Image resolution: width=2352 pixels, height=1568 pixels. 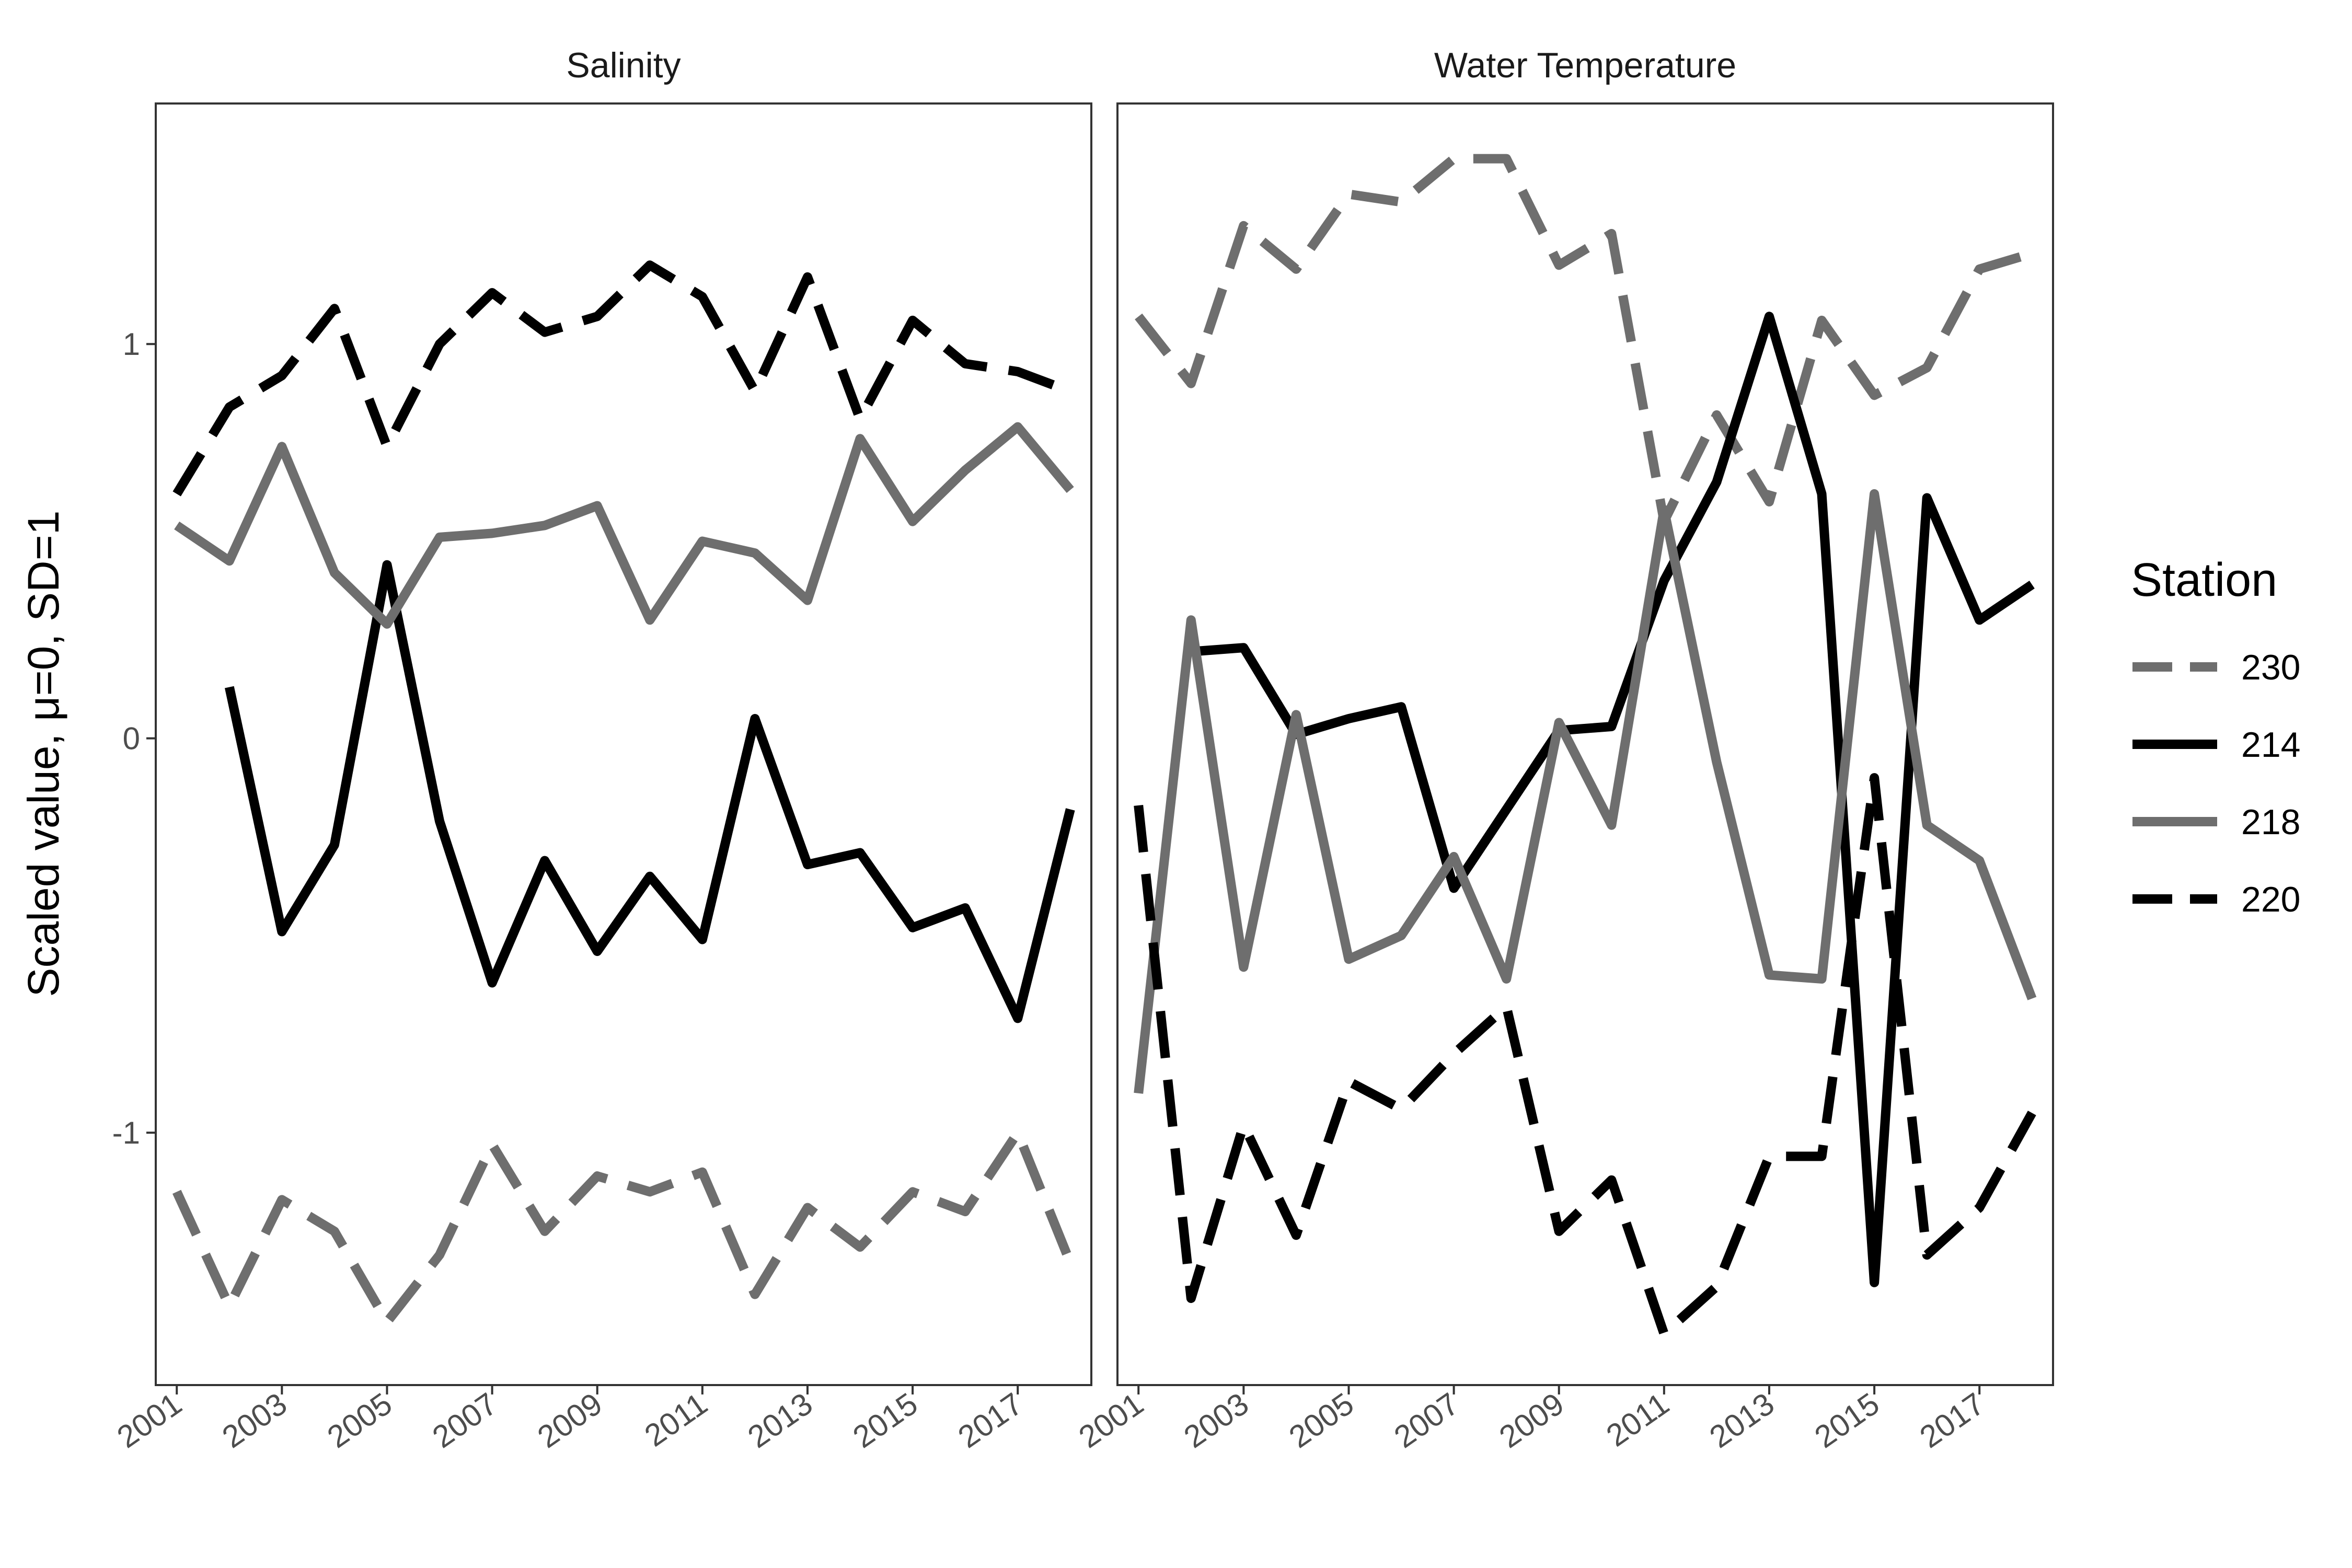 I want to click on legend-item-220: 220, so click(x=2216, y=899).